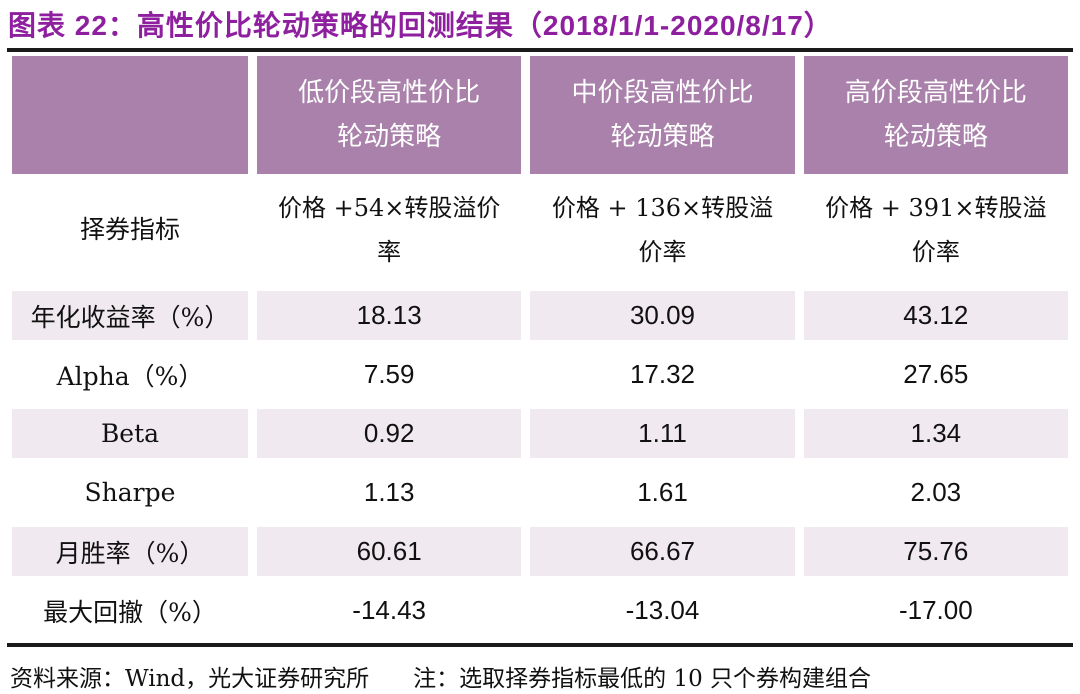 This screenshot has height=694, width=1080. I want to click on footer: 资料来源：Wind，光大证券研究所 注：选取择券指标最低的 10 只个券构建组合, so click(540, 670).